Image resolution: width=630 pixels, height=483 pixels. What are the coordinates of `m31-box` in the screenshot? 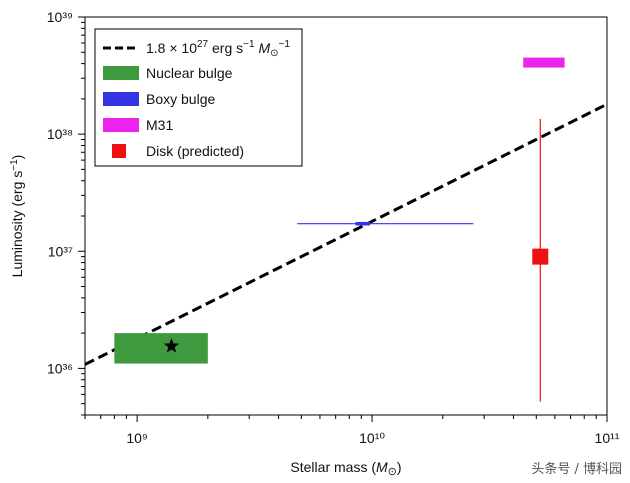 It's located at (544, 62).